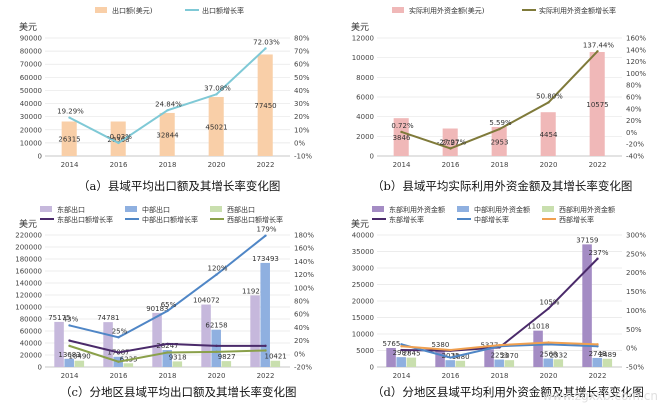 The height and width of the screenshot is (405, 664). I want to click on legend-item: 实际利用外资金额(美元), so click(438, 10).